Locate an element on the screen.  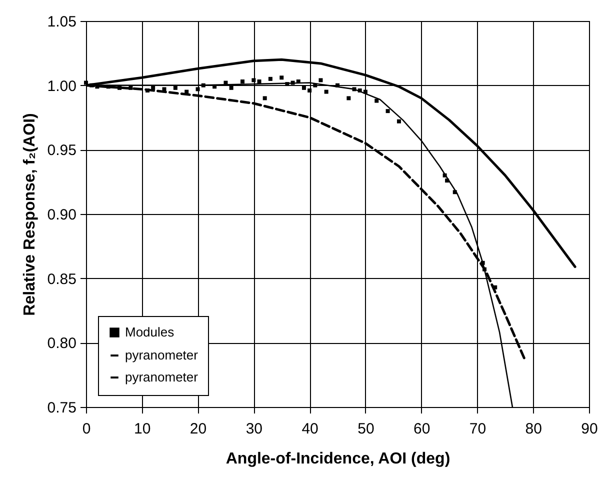
x-tick-label: 30 is located at coordinates (254, 429).